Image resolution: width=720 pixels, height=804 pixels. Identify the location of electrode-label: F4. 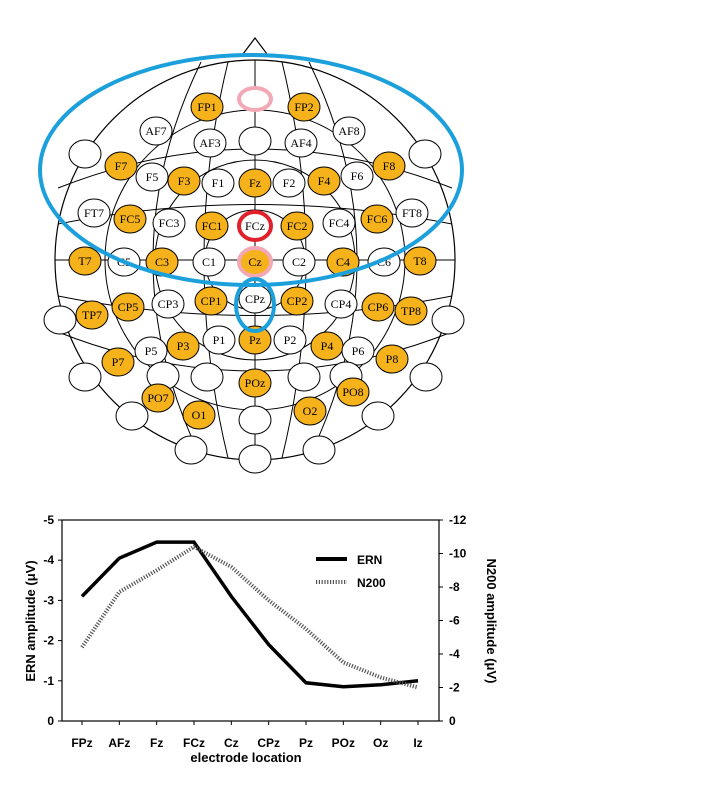
(324, 181).